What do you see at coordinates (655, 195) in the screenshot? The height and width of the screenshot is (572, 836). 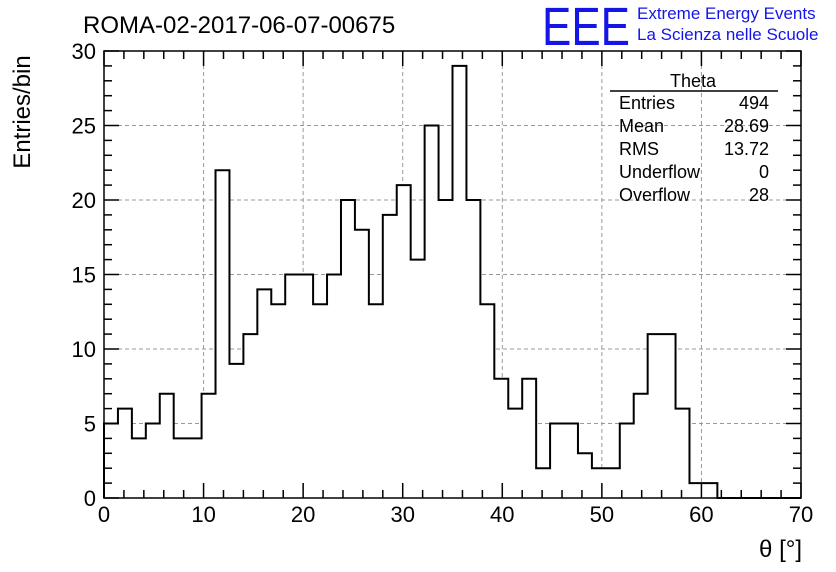 I see `stats-label: Overflow` at bounding box center [655, 195].